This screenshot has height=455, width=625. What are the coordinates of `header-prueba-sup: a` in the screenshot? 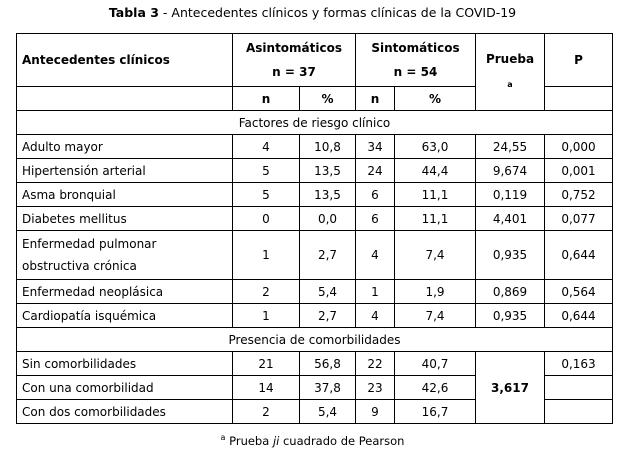 It's located at (510, 84).